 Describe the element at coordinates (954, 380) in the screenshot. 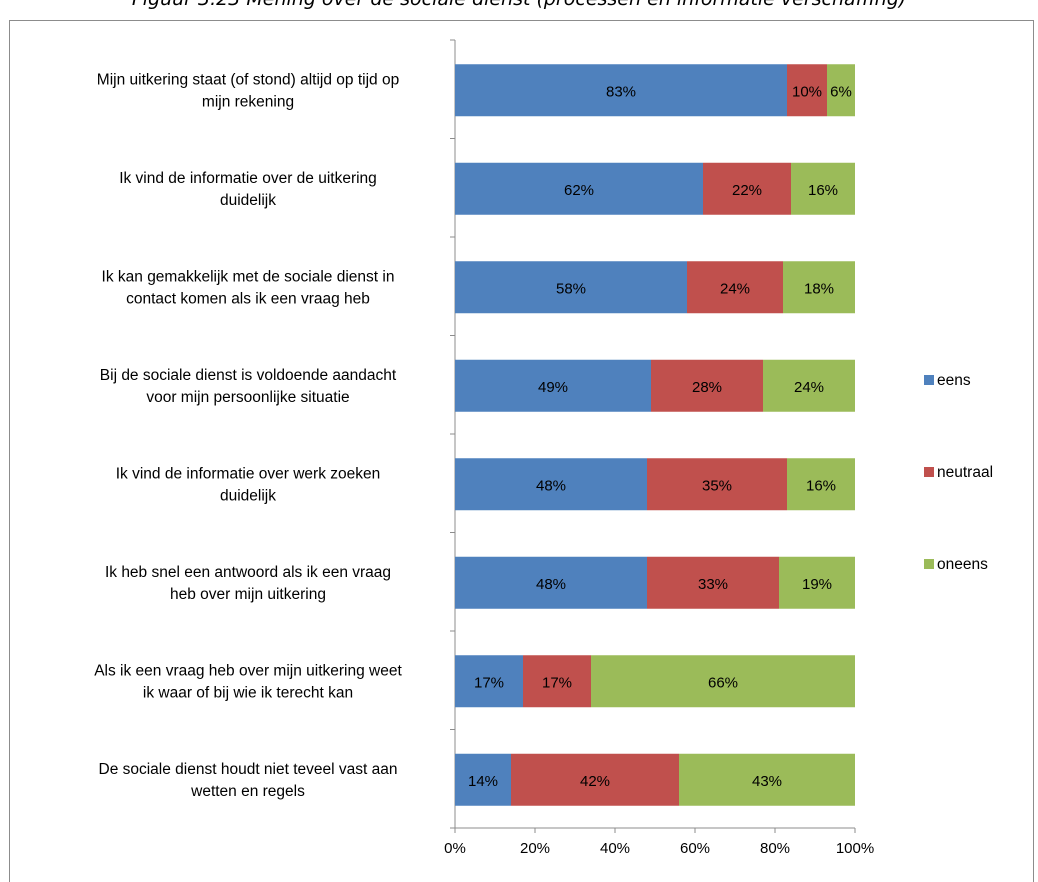

I see `legend-label: eens` at that location.